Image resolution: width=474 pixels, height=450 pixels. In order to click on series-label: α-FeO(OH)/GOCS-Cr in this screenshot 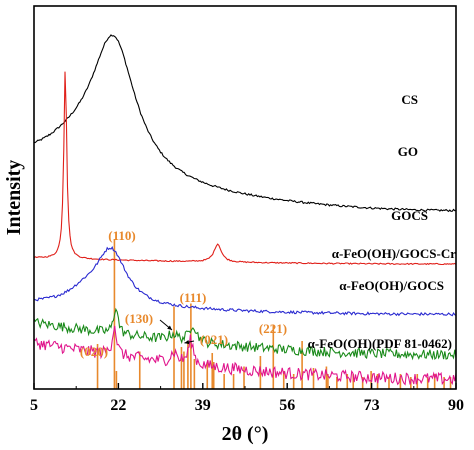, I will do `click(394, 253)`.